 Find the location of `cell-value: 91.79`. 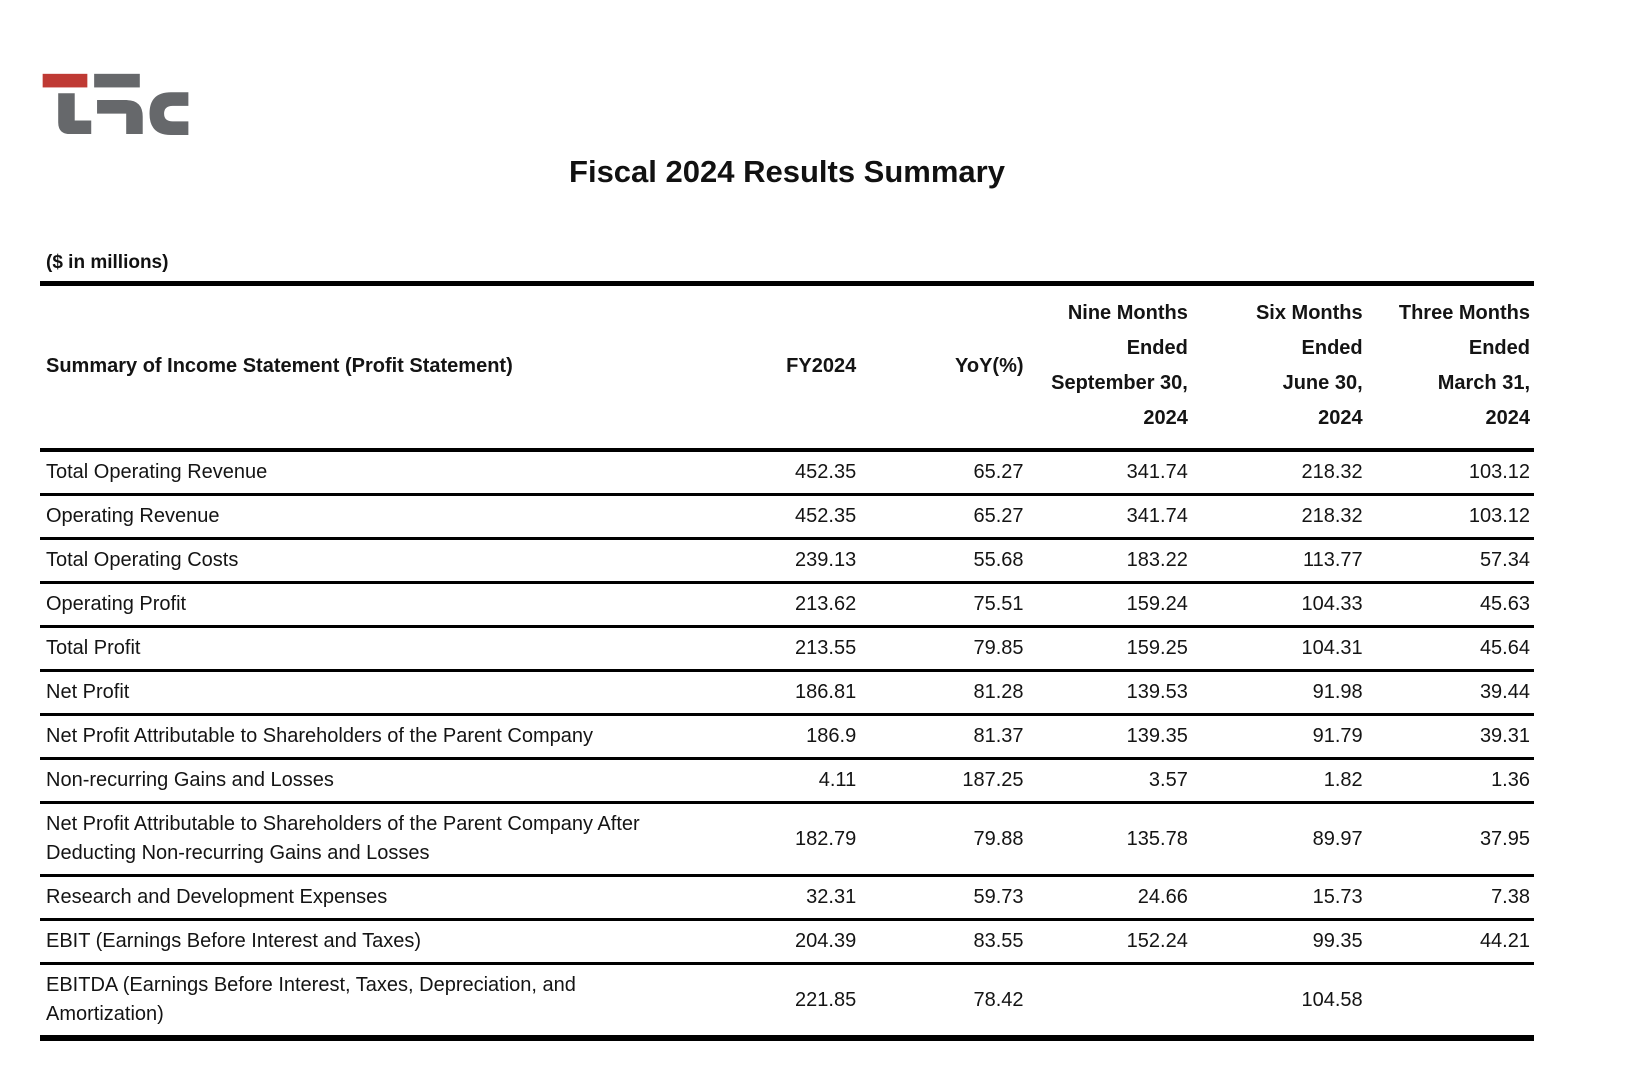

cell-value: 91.79 is located at coordinates (1279, 737).